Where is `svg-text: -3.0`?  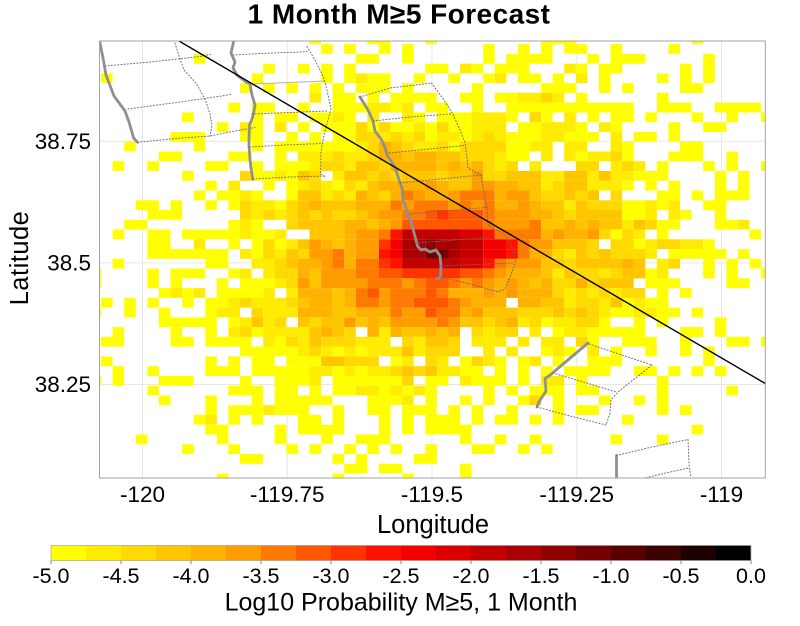
svg-text: -3.0 is located at coordinates (330, 576).